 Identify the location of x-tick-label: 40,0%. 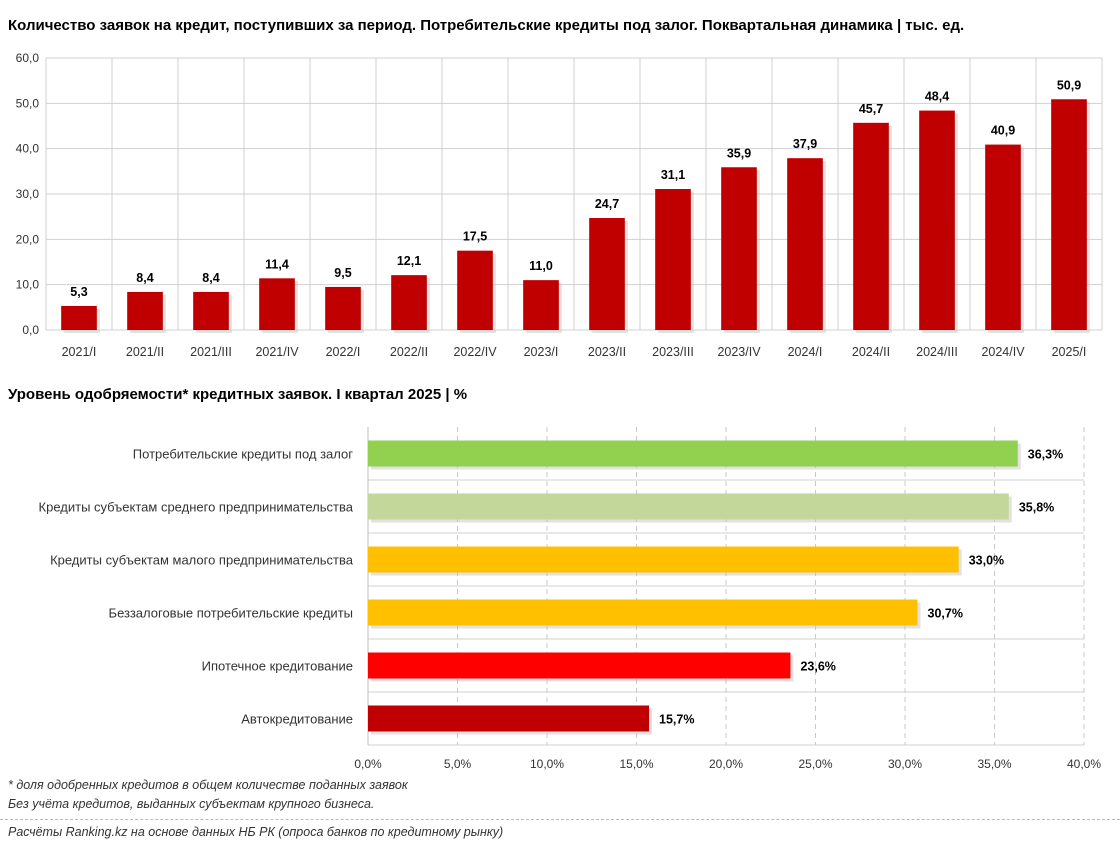
(1084, 764).